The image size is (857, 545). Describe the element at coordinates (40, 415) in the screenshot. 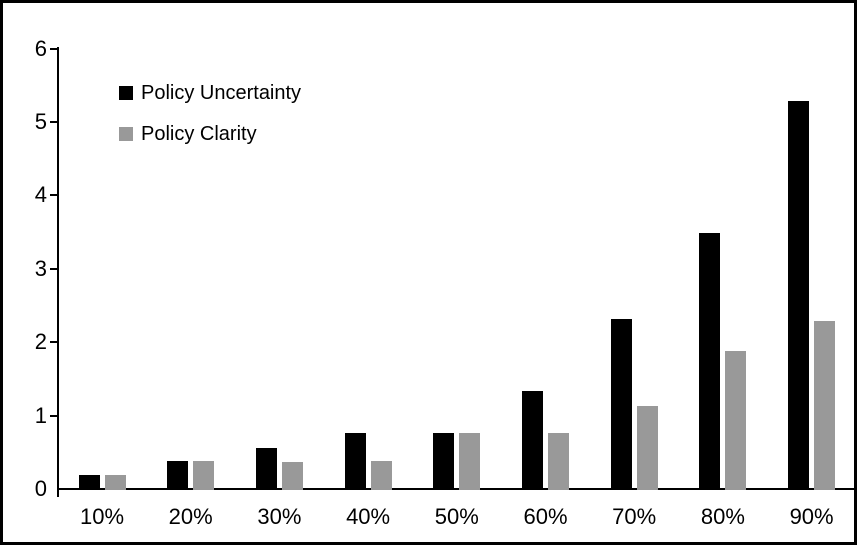

I see `y-tick-label: 1` at that location.